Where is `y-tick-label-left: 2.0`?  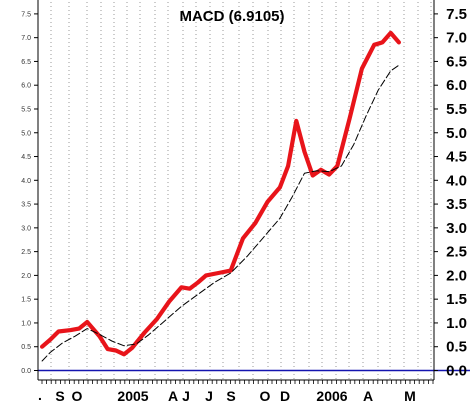 y-tick-label-left: 2.0 is located at coordinates (26, 276).